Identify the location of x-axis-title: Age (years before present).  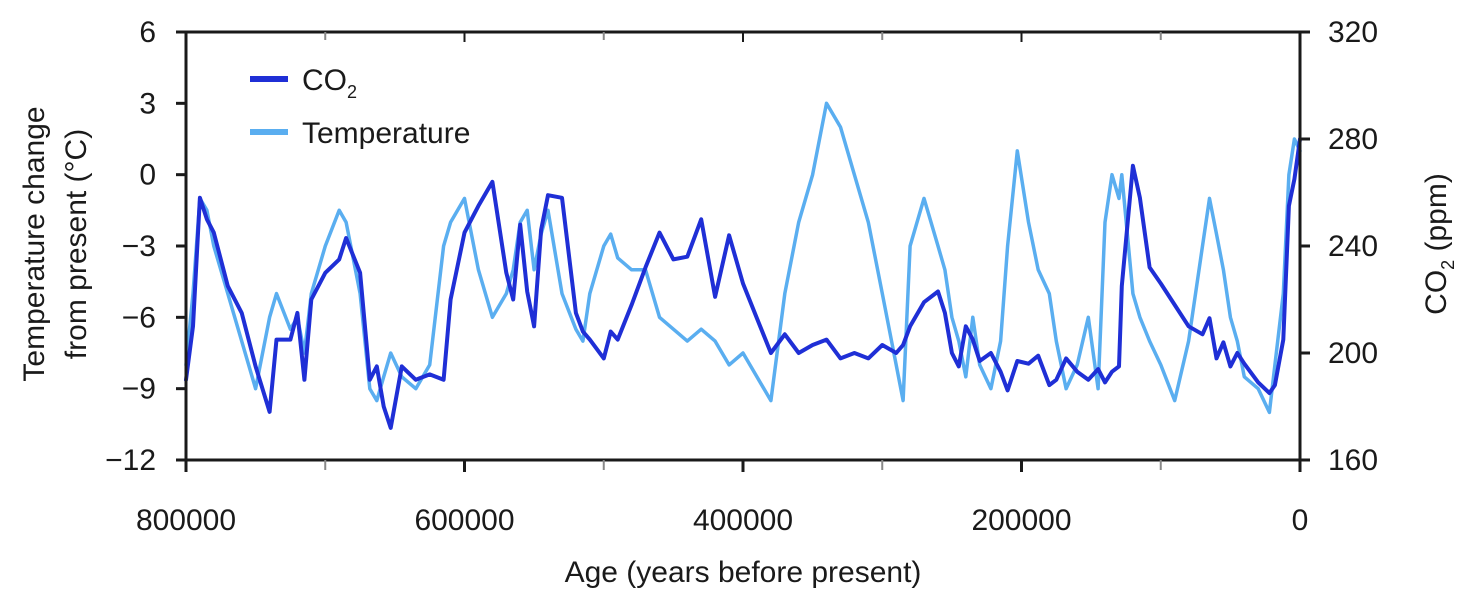
(743, 572).